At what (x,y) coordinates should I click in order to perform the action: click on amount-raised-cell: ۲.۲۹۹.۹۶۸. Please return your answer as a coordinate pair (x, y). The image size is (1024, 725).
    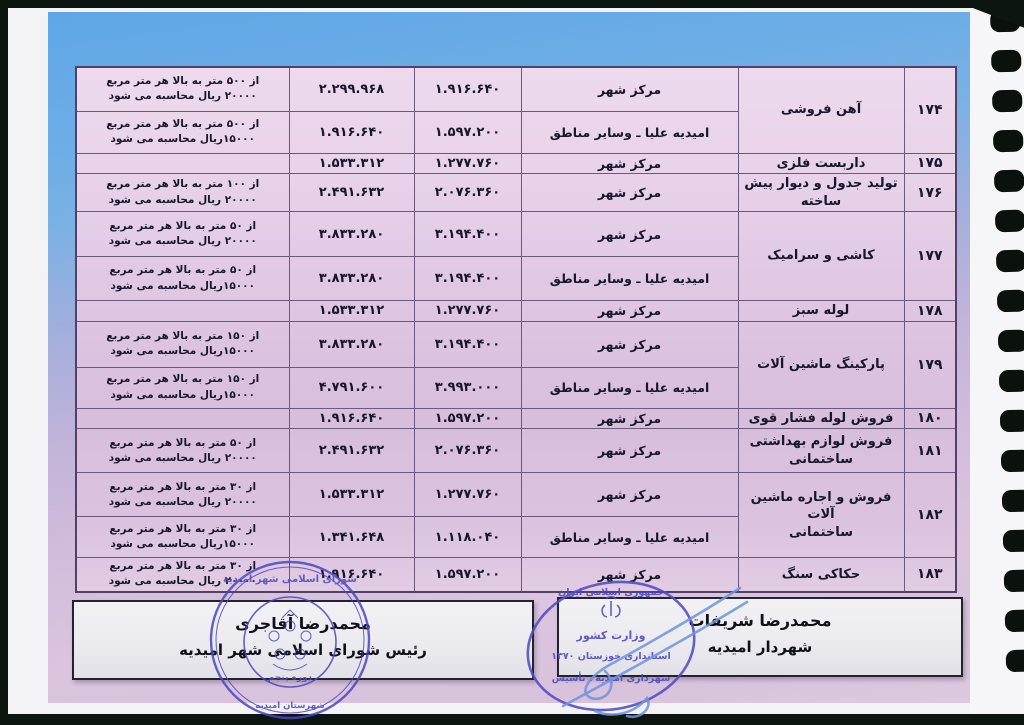
    Looking at the image, I should click on (351, 89).